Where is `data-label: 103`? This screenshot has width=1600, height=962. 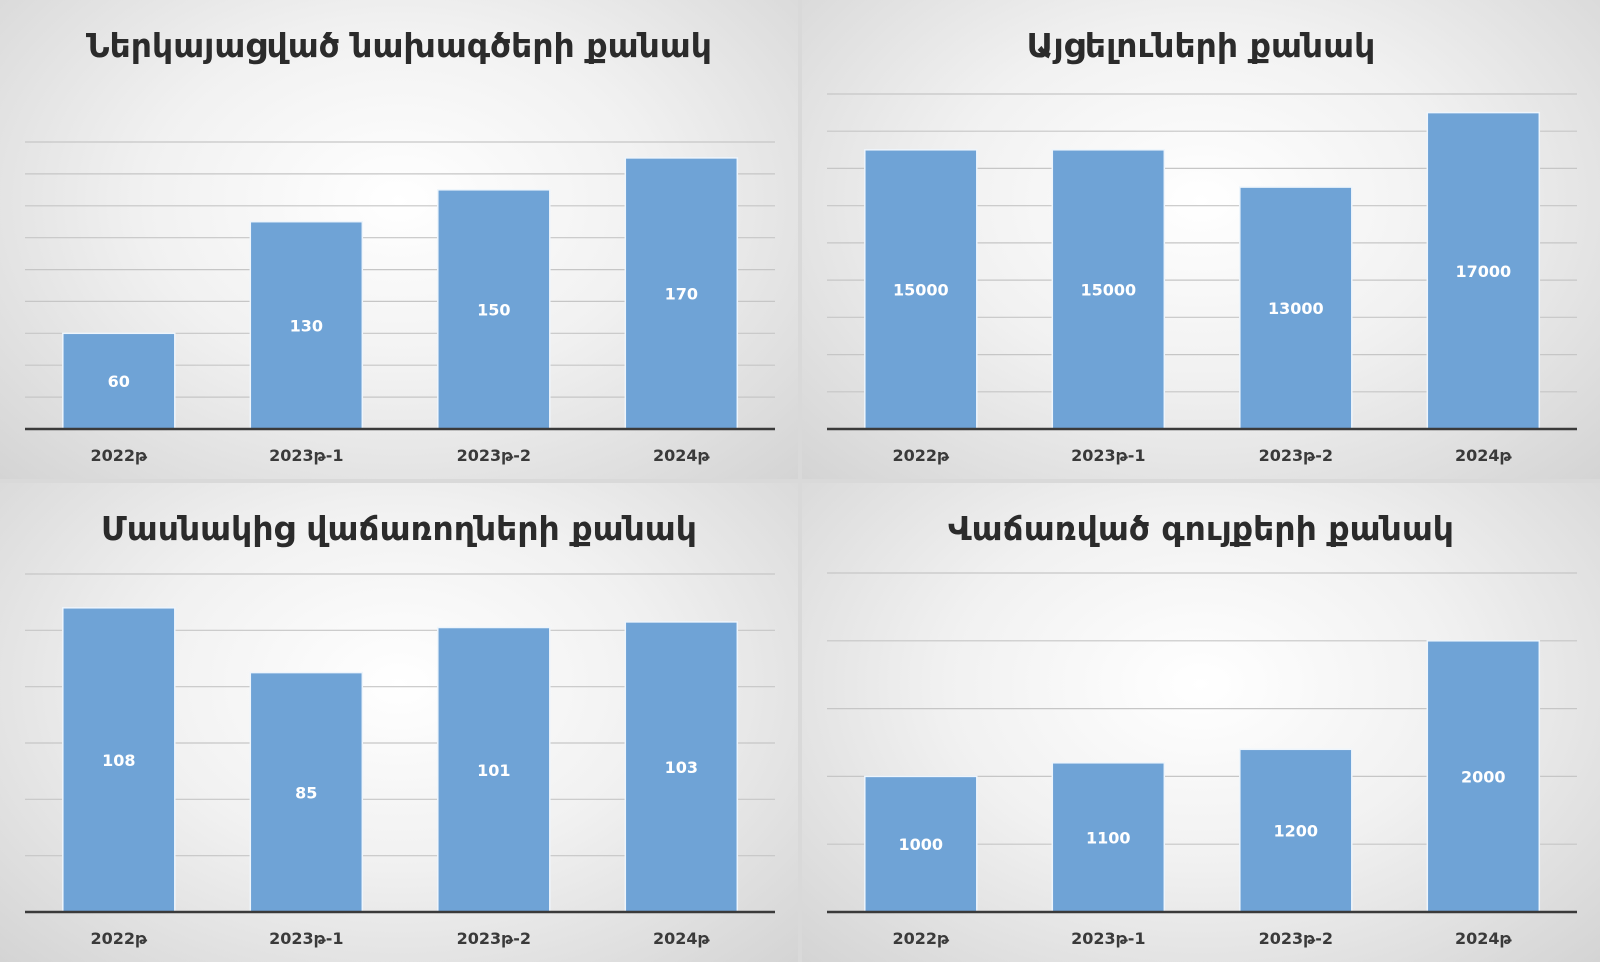
data-label: 103 is located at coordinates (681, 767).